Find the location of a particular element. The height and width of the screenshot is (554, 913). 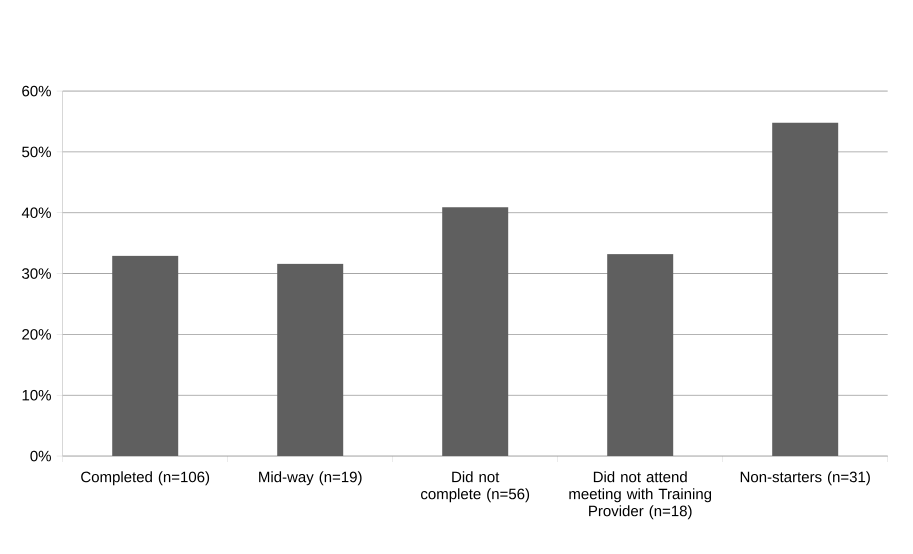

y-tick-label: 30% is located at coordinates (36, 273).